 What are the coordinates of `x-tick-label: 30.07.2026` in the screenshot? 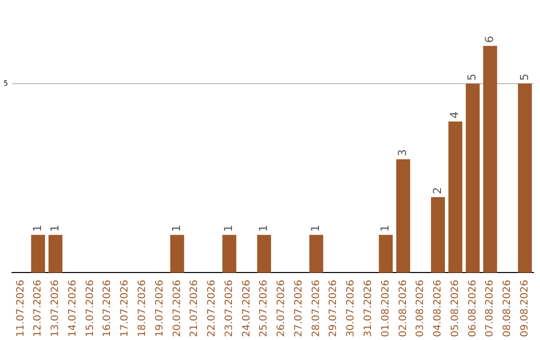 It's located at (351, 309).